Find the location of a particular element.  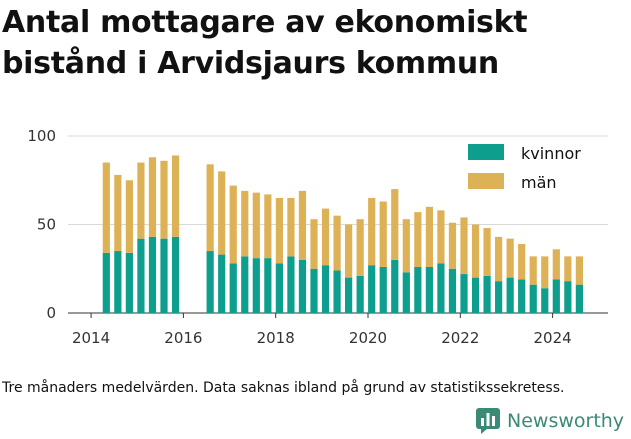

x-tick-label: 2018 is located at coordinates (276, 338).